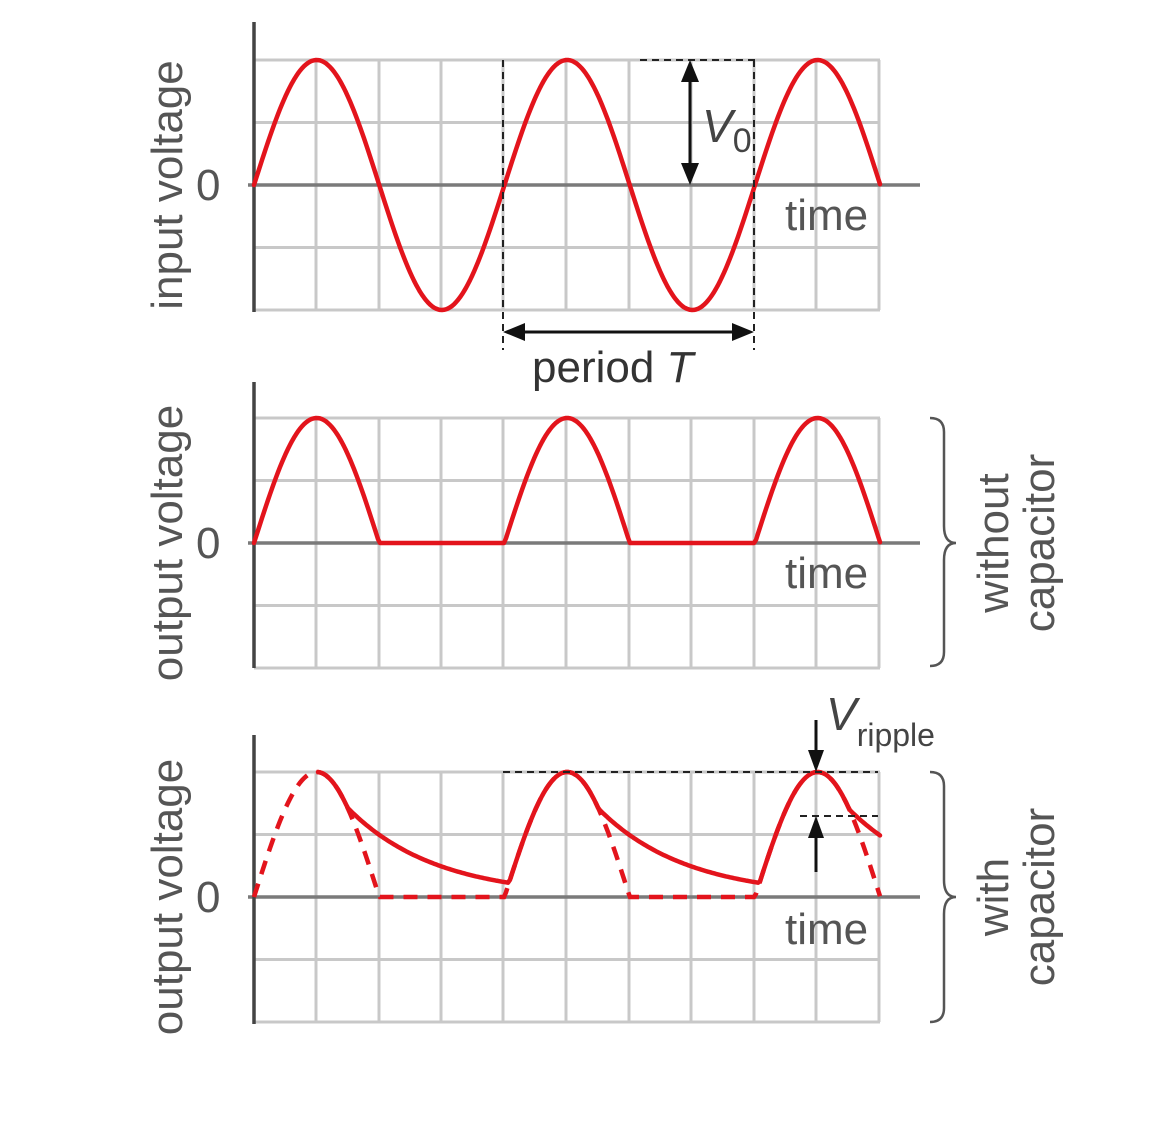  I want to click on ripple-label: Vripple, so click(880, 720).